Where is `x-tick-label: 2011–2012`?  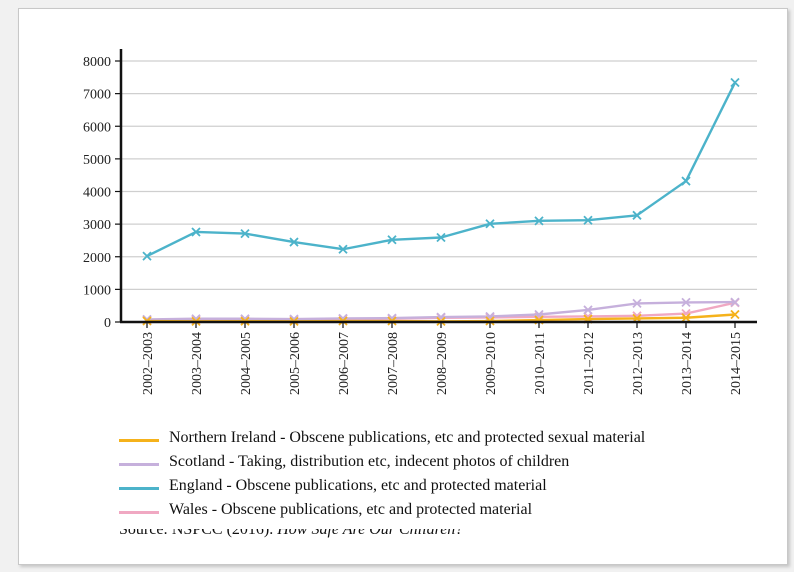
x-tick-label: 2011–2012 is located at coordinates (589, 363).